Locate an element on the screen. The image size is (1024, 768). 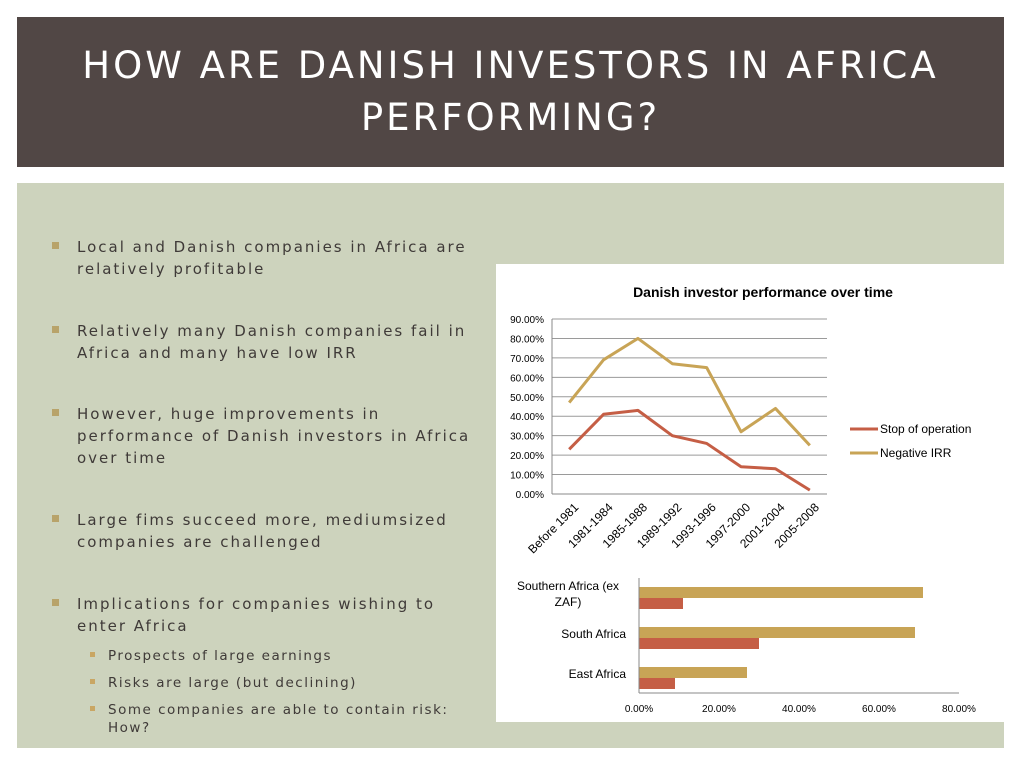
sub-bullet-text: Risks are large (but declining) is located at coordinates (232, 683).